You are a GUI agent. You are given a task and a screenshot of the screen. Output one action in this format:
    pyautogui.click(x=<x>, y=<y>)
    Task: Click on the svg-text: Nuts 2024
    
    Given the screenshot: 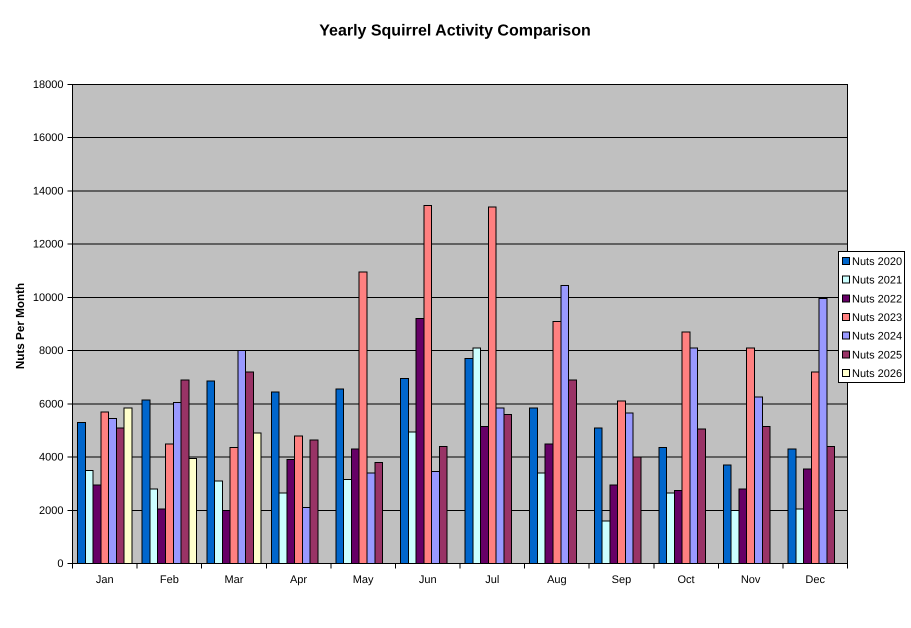 What is the action you would take?
    pyautogui.click(x=877, y=337)
    